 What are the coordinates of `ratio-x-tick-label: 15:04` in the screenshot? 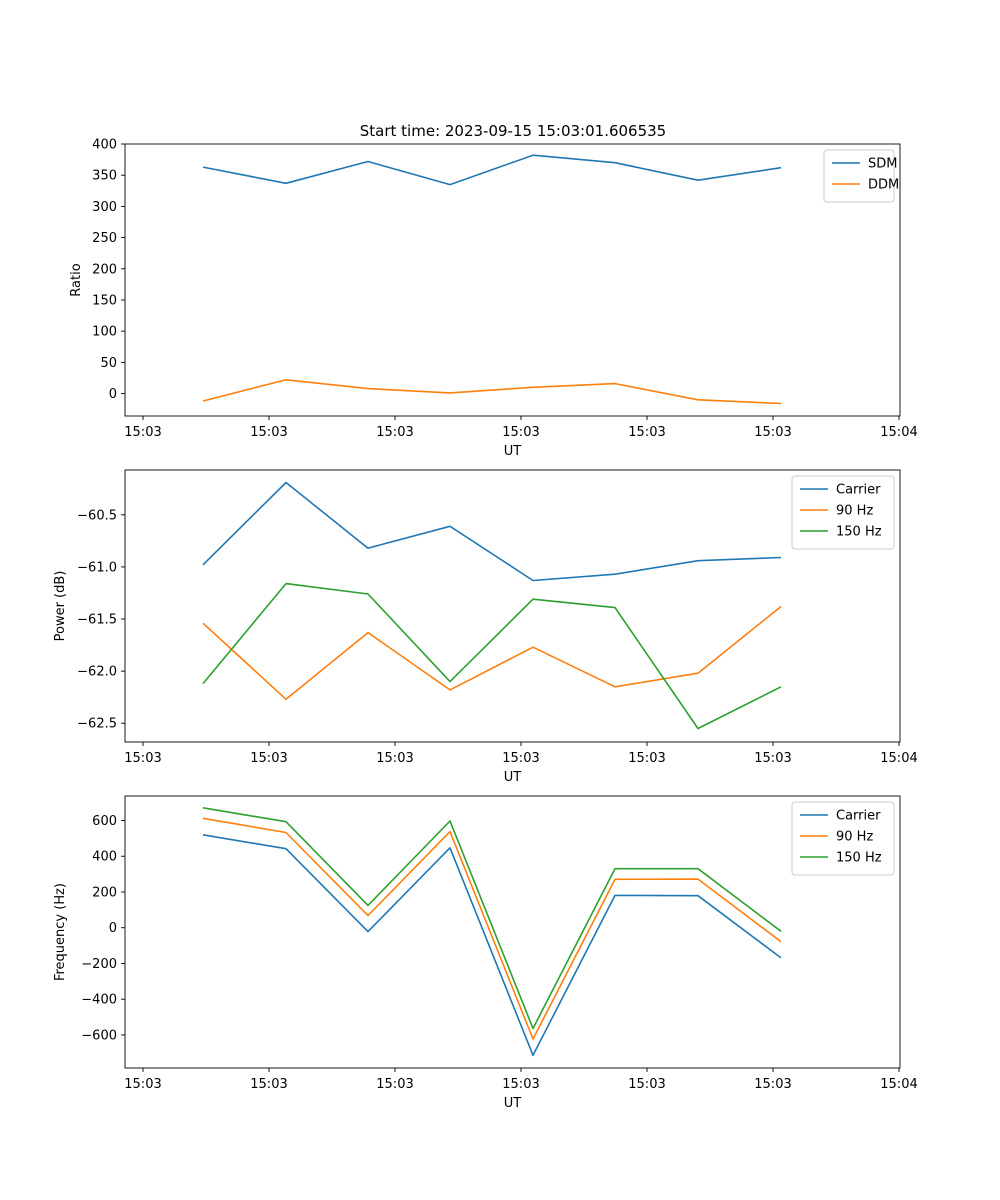 It's located at (898, 432).